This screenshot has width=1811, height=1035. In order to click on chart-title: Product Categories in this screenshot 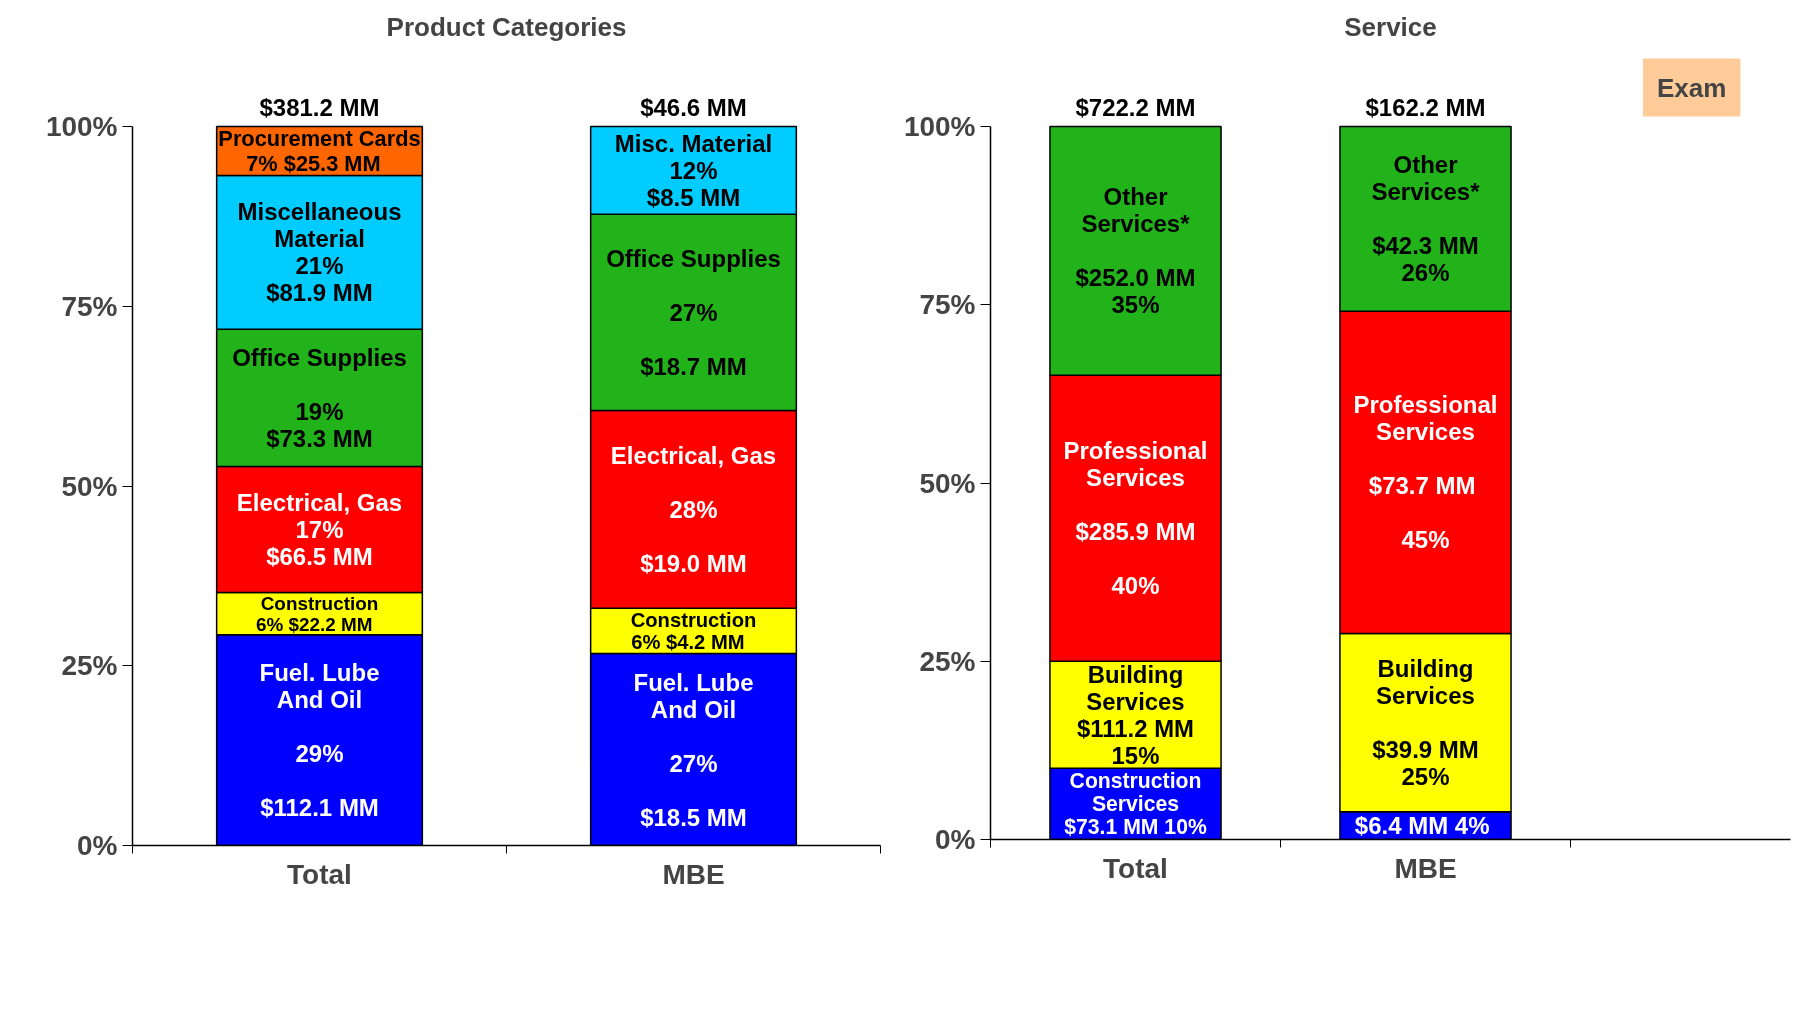, I will do `click(506, 26)`.